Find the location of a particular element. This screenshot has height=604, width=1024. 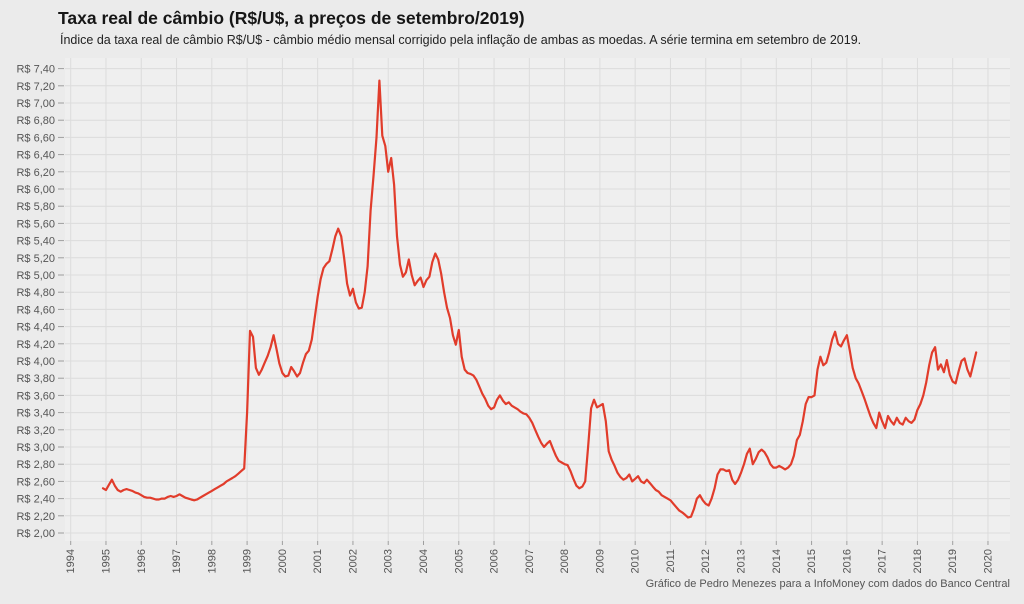

x-axis-tick-label: 2004 is located at coordinates (424, 561).